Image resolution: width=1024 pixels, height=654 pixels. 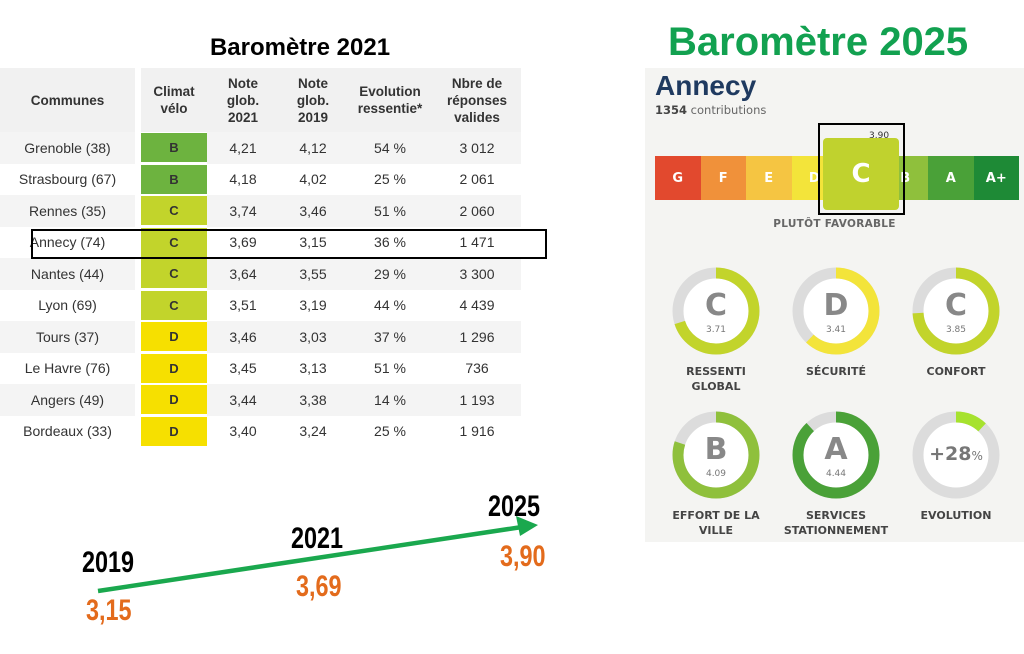 What do you see at coordinates (477, 368) in the screenshot?
I see `cell-reponses: 736` at bounding box center [477, 368].